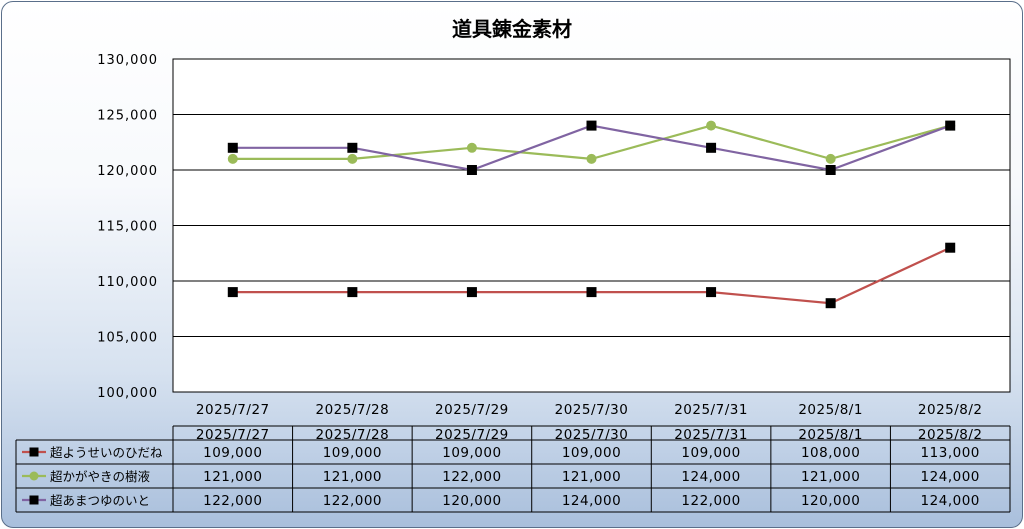  Describe the element at coordinates (830, 435) in the screenshot. I see `table-header-cell: 2025/8/1` at that location.